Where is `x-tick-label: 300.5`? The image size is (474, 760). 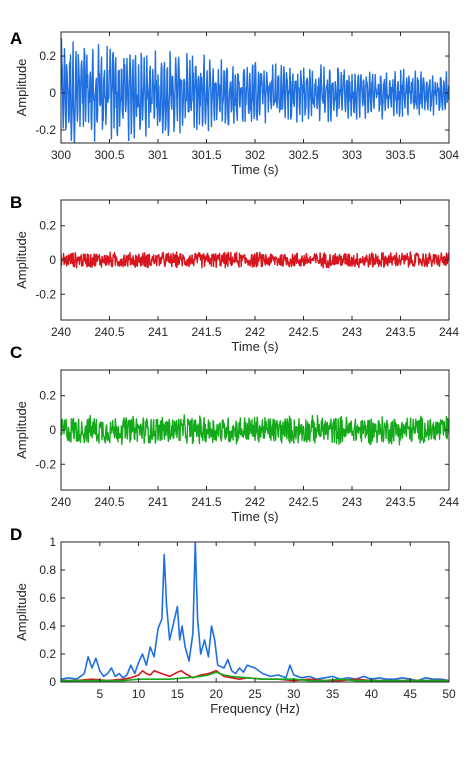 x-tick-label: 300.5 is located at coordinates (109, 155).